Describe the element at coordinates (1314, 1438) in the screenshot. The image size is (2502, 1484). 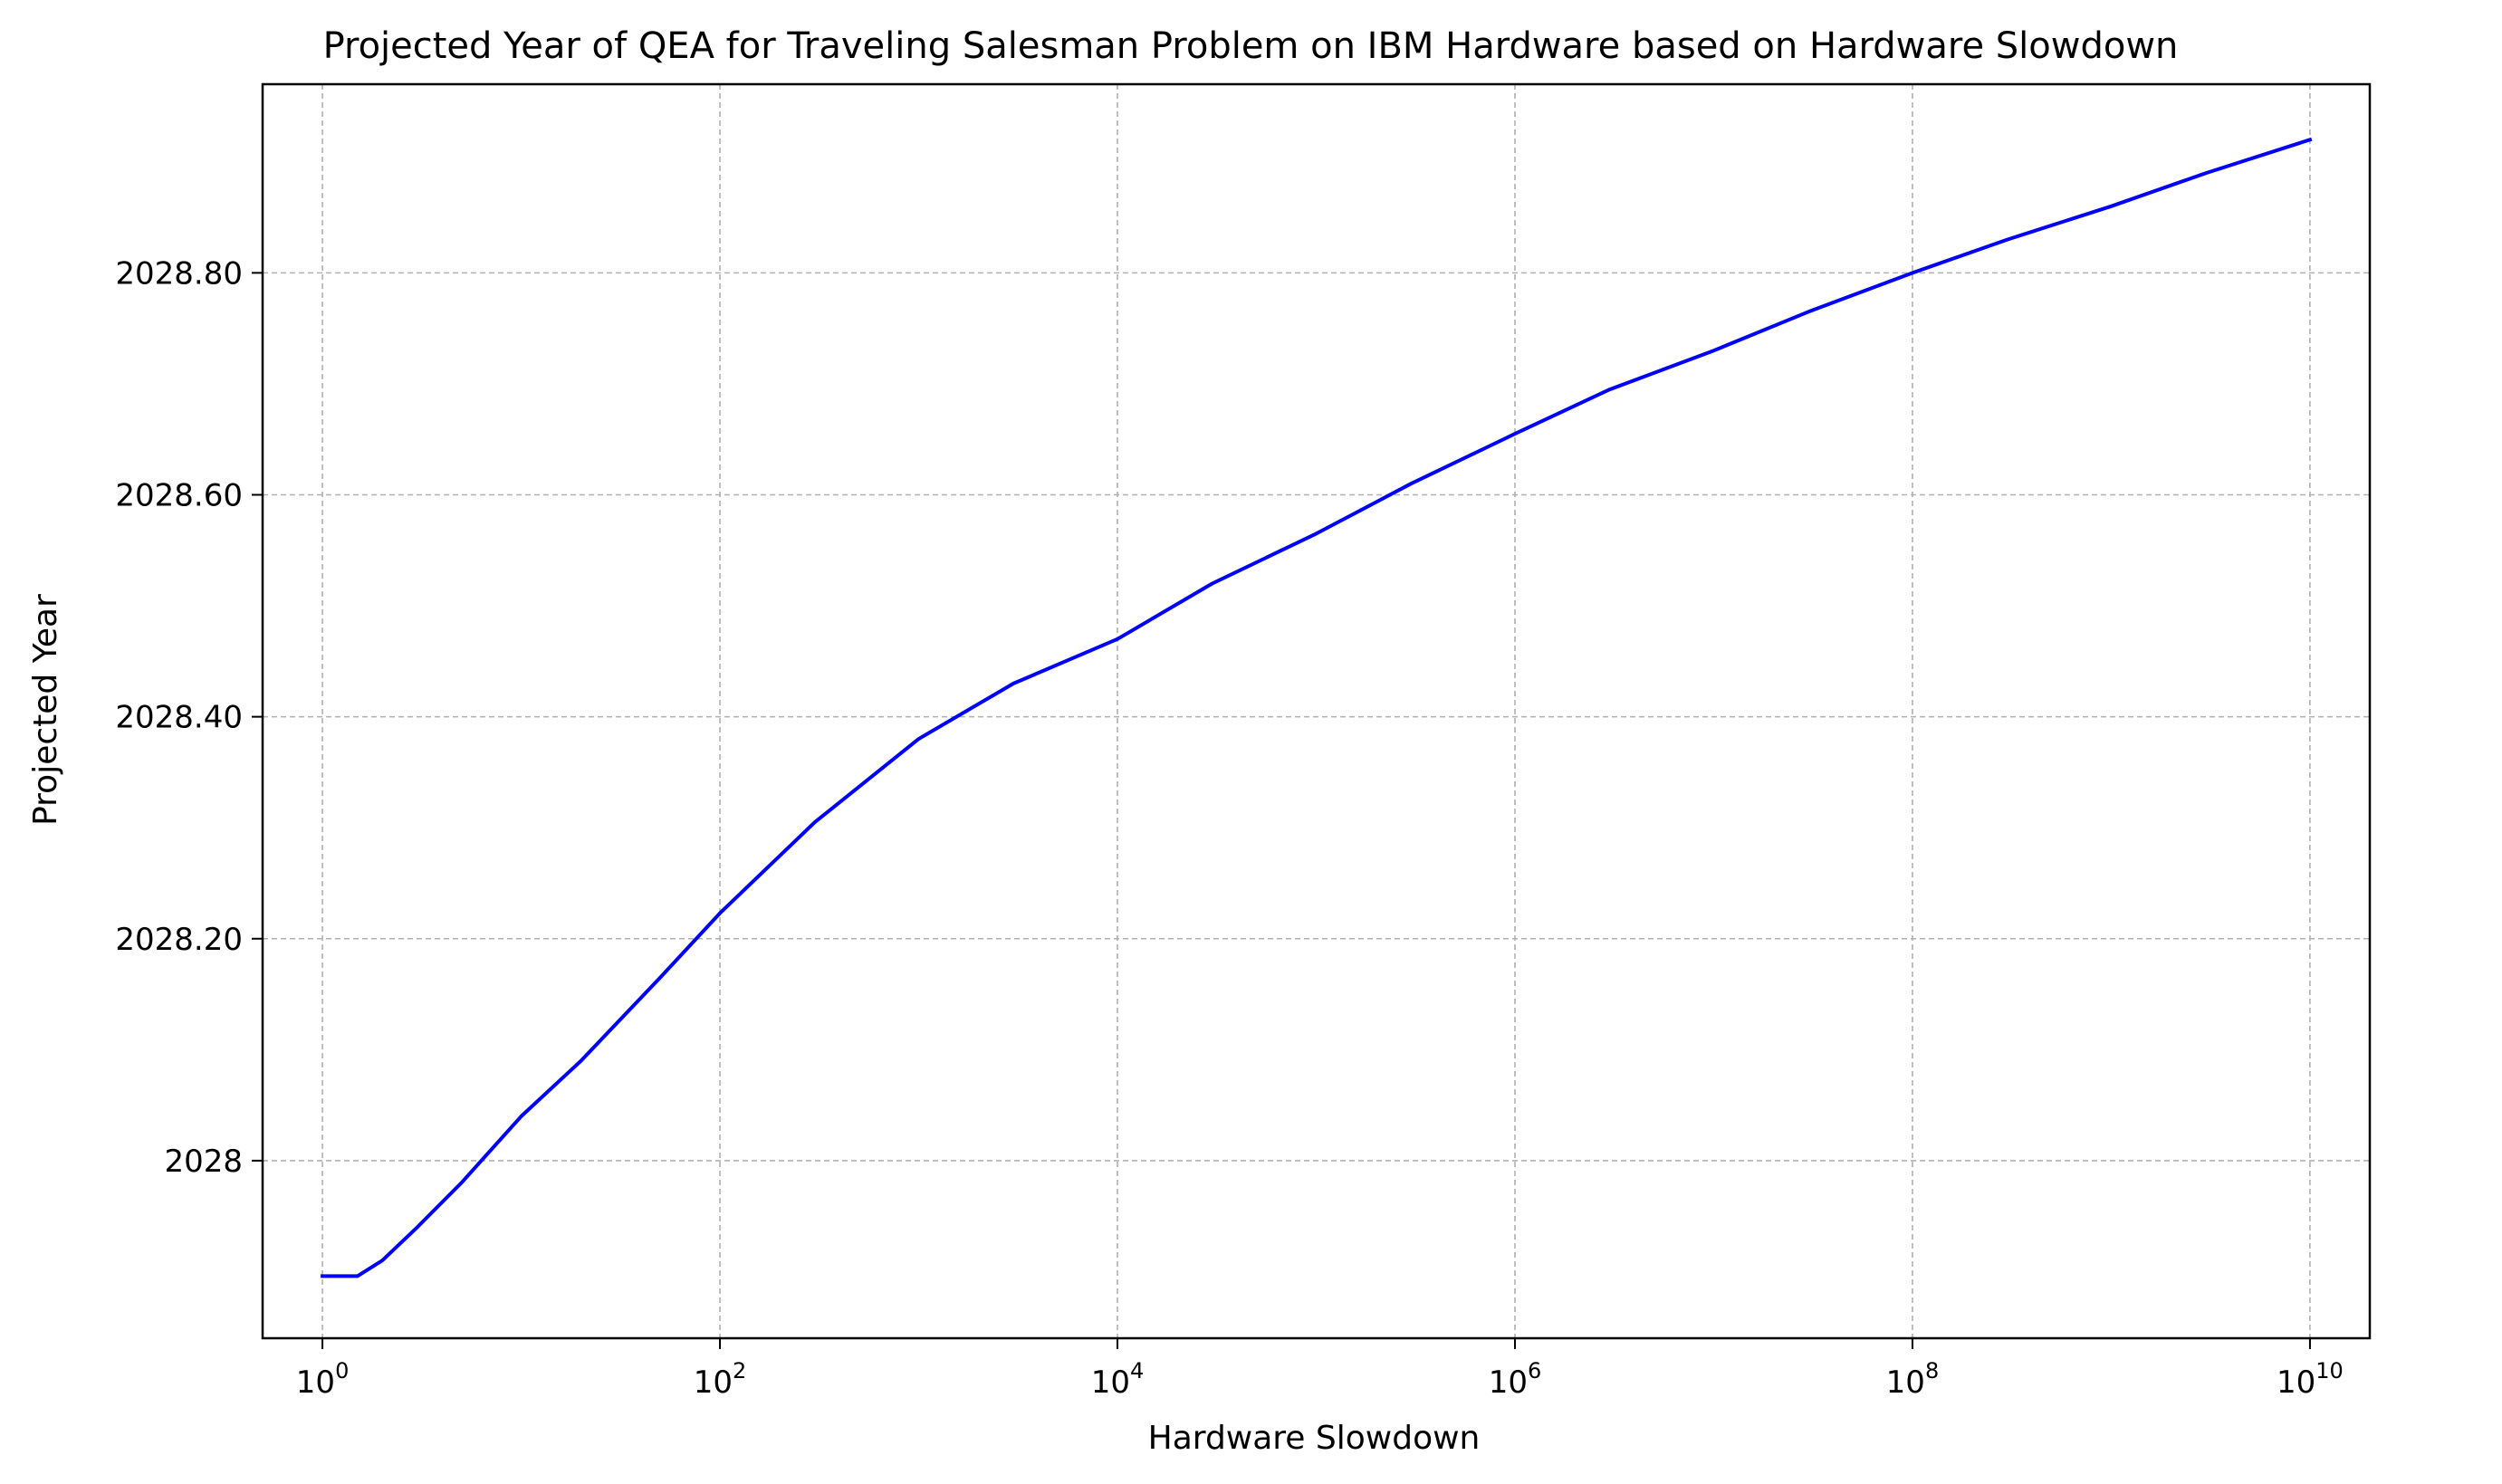
I see `x-axis-label: Hardware Slowdown` at that location.